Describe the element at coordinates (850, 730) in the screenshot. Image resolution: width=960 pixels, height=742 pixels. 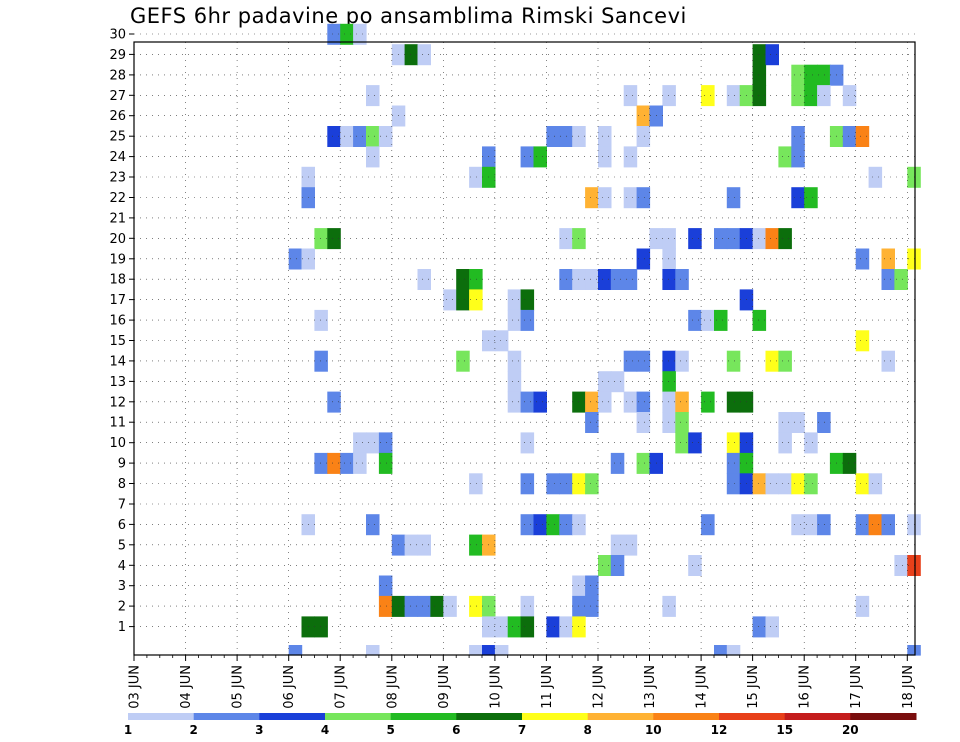
I see `colorbar-label: 20` at that location.